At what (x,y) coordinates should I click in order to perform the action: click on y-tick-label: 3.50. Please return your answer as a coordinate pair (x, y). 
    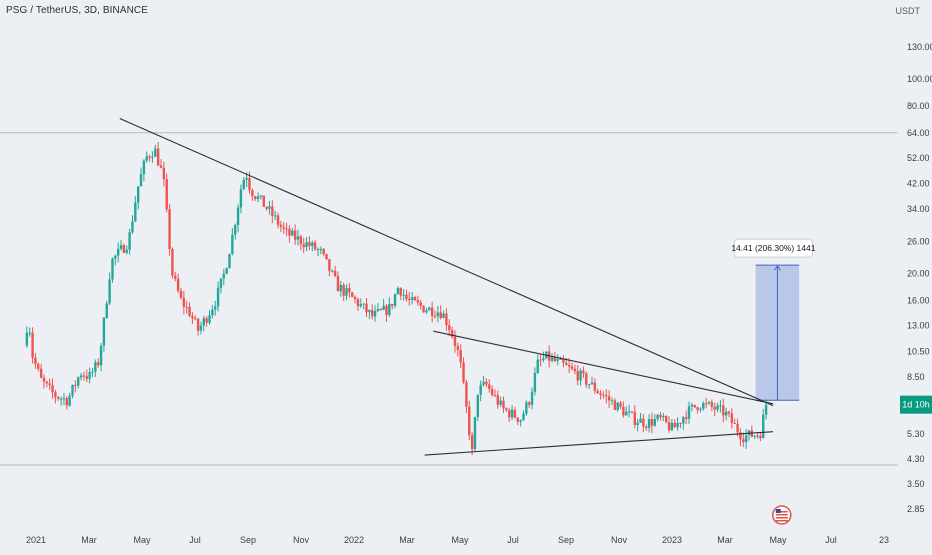
    Looking at the image, I should click on (916, 484).